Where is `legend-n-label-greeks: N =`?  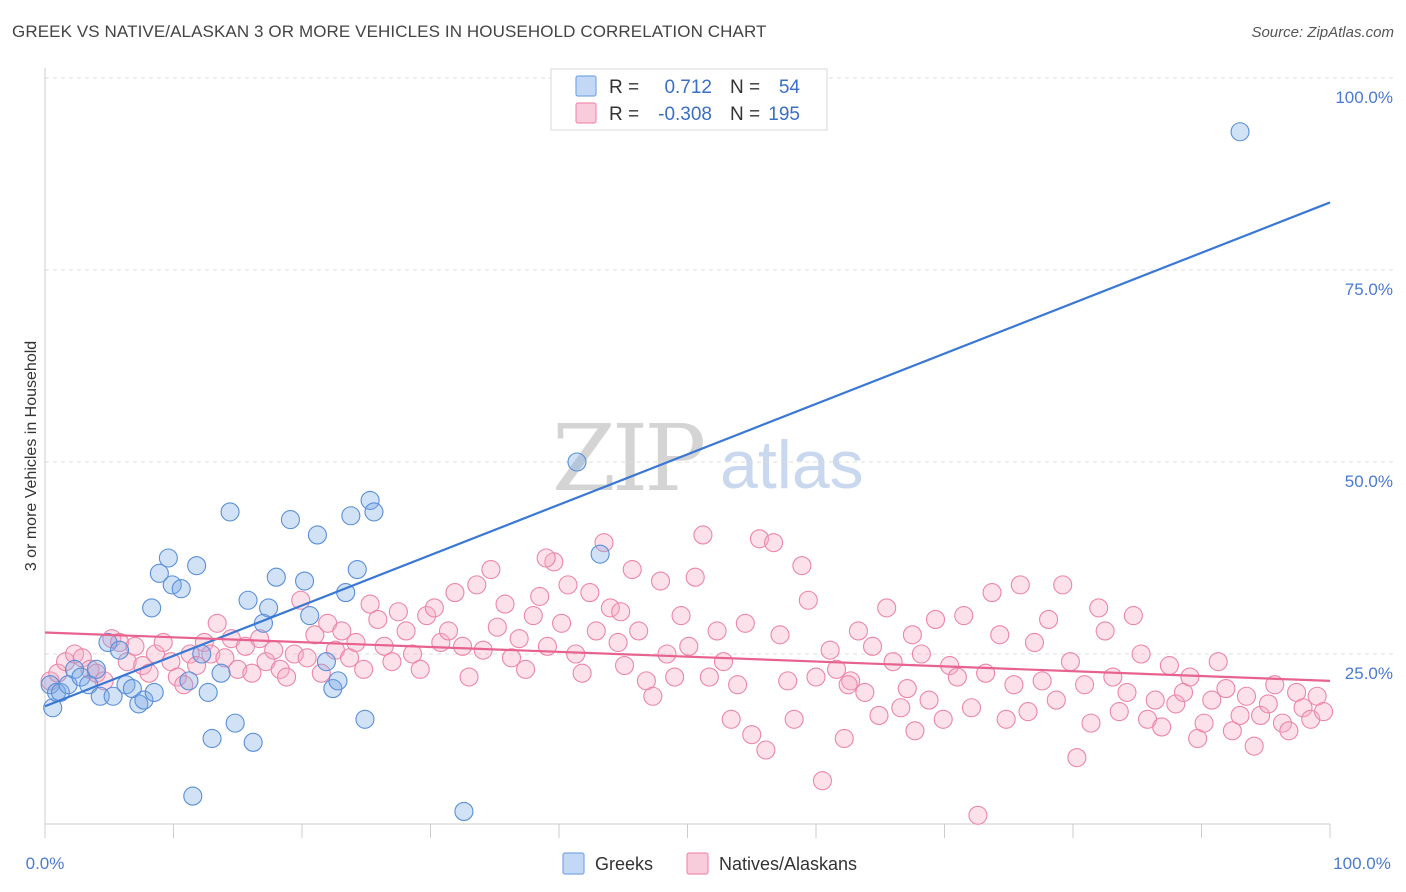
legend-n-label-greeks: N = is located at coordinates (745, 87).